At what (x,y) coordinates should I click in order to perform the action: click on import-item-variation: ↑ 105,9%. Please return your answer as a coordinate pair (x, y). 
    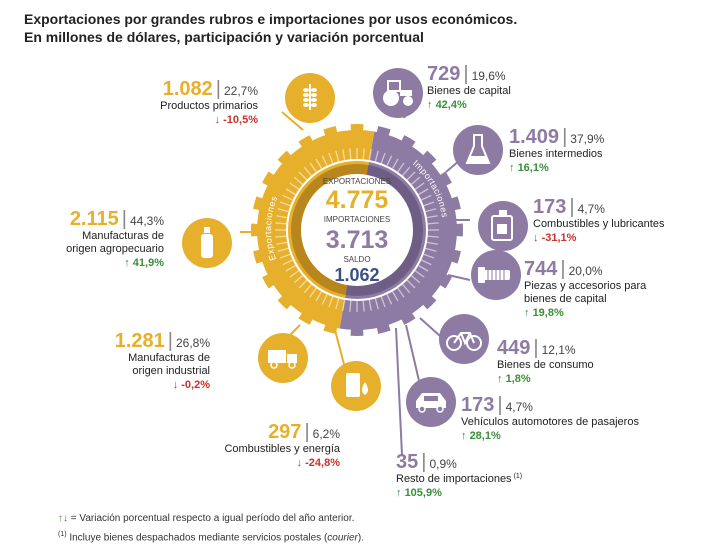
    Looking at the image, I should click on (419, 493).